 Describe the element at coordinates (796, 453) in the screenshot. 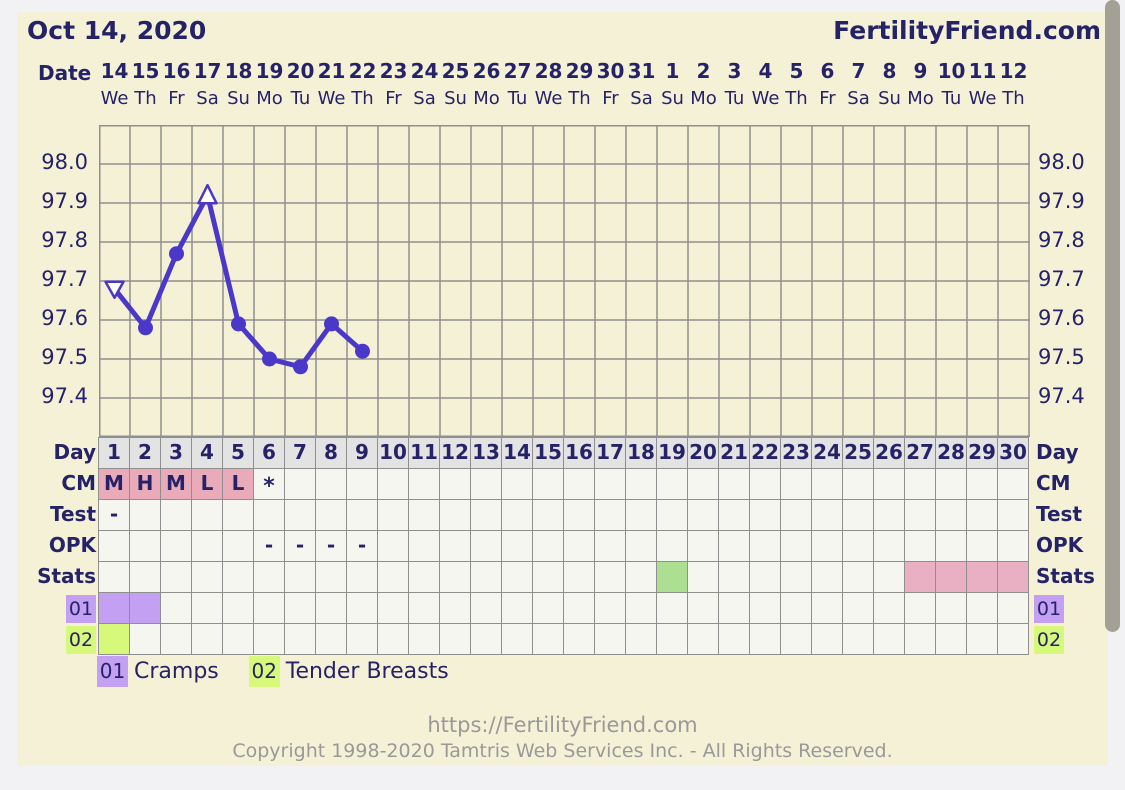

I see `day-cell: 23` at that location.